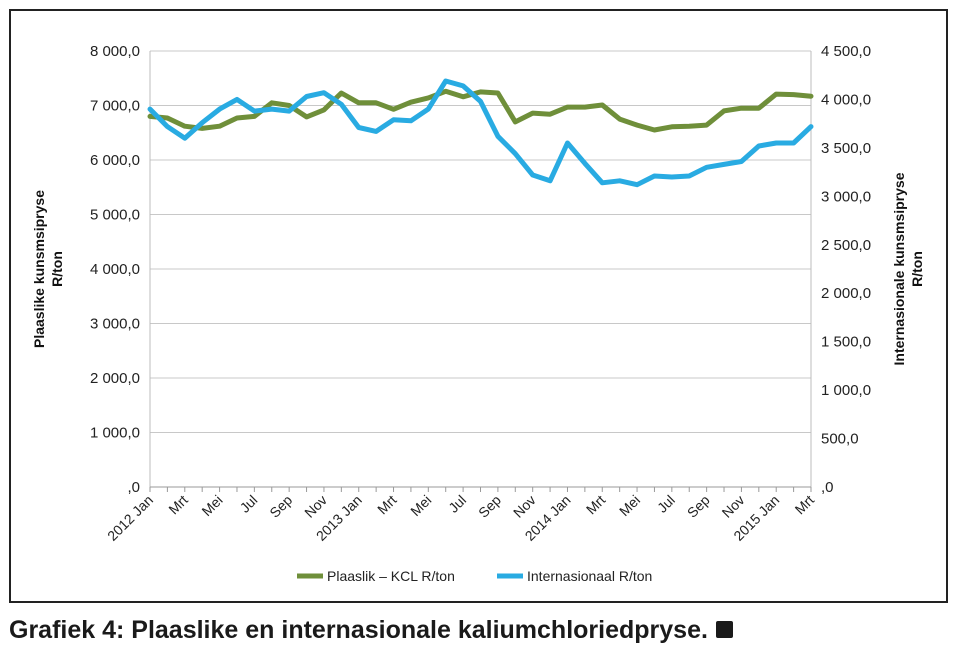 Image resolution: width=960 pixels, height=660 pixels. I want to click on y-right-axis-title-line: R/ton, so click(917, 269).